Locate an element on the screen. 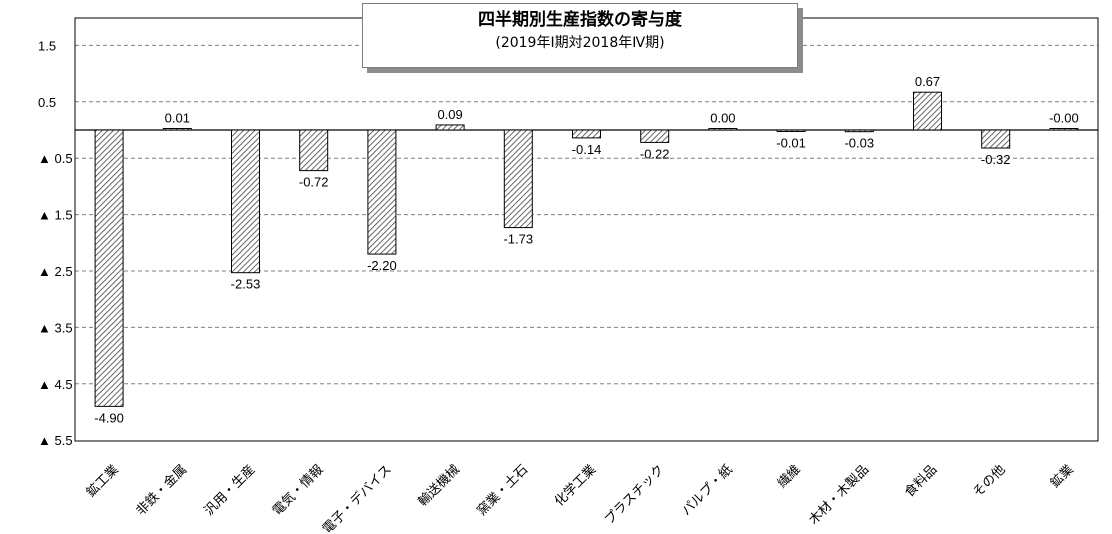  category-label: 非鉄・金属 is located at coordinates (161, 490).